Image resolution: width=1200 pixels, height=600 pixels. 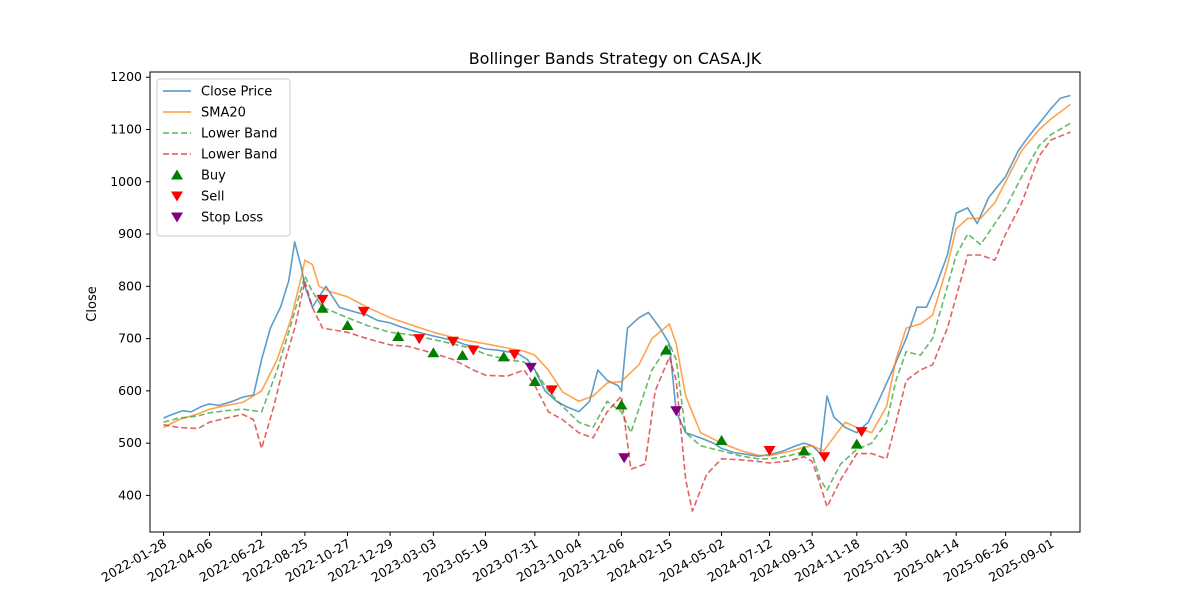 What do you see at coordinates (212, 197) in the screenshot?
I see `legend-label-6: Sell` at bounding box center [212, 197].